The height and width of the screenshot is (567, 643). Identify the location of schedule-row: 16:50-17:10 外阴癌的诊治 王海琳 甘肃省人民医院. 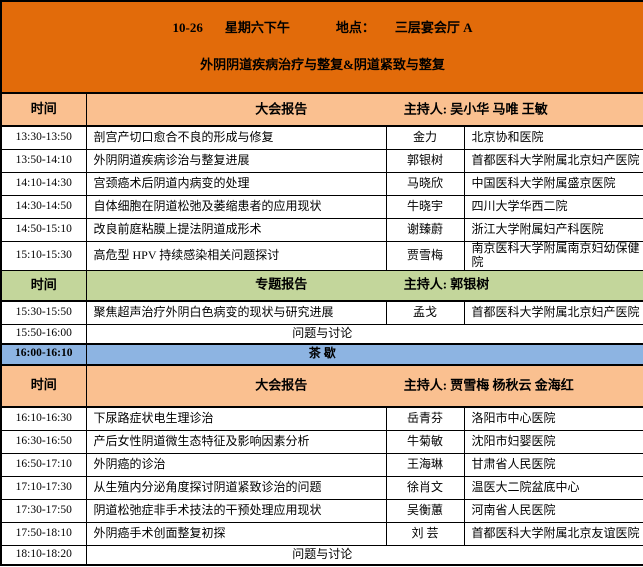
(321, 464).